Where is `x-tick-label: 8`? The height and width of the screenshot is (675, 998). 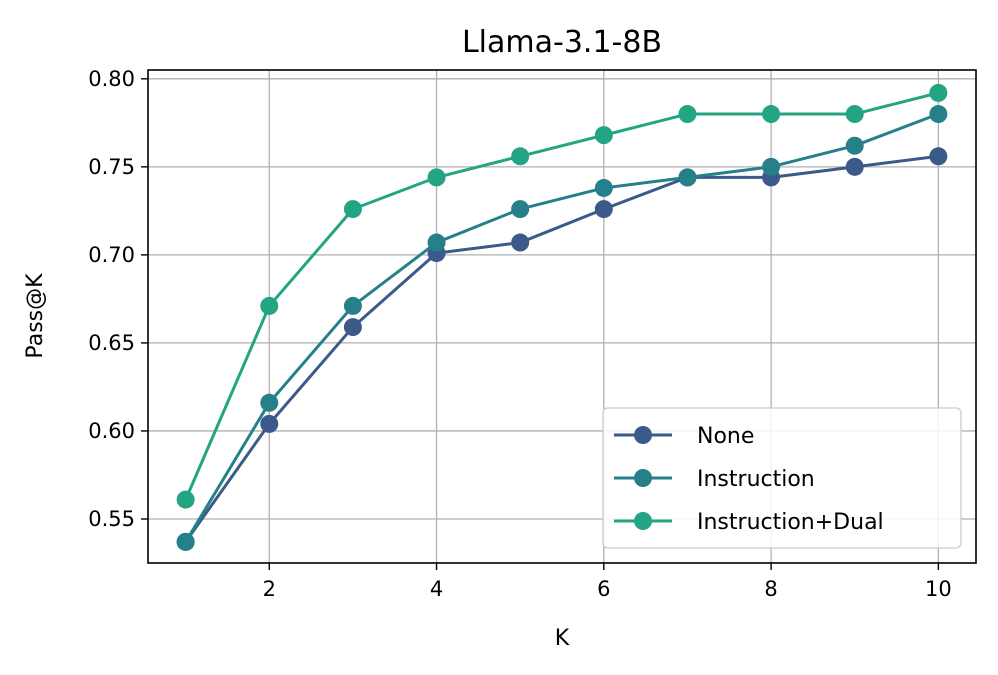
x-tick-label: 8 is located at coordinates (770, 589).